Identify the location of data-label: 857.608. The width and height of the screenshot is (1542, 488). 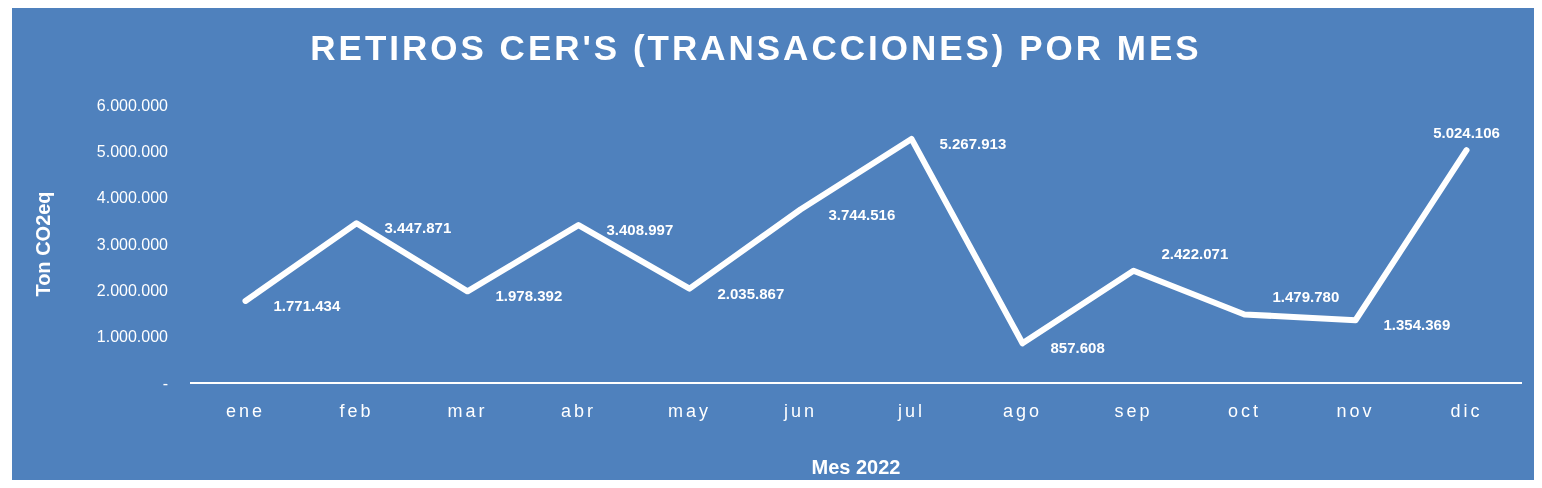
(1077, 348).